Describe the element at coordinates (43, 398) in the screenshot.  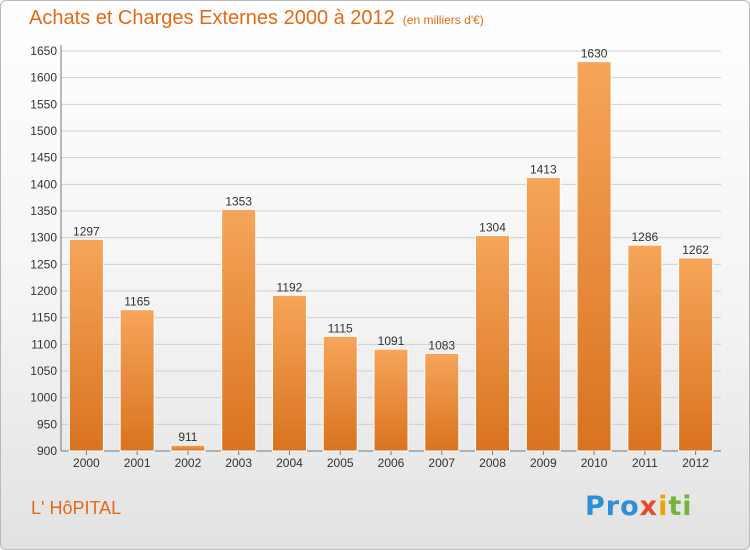
I see `y-tick-label: 1000` at that location.